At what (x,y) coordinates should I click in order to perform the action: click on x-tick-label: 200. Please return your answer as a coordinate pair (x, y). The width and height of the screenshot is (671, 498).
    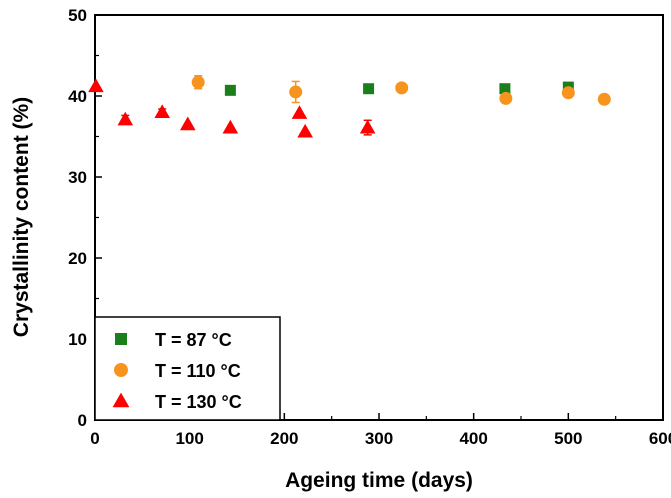
    Looking at the image, I should click on (284, 438).